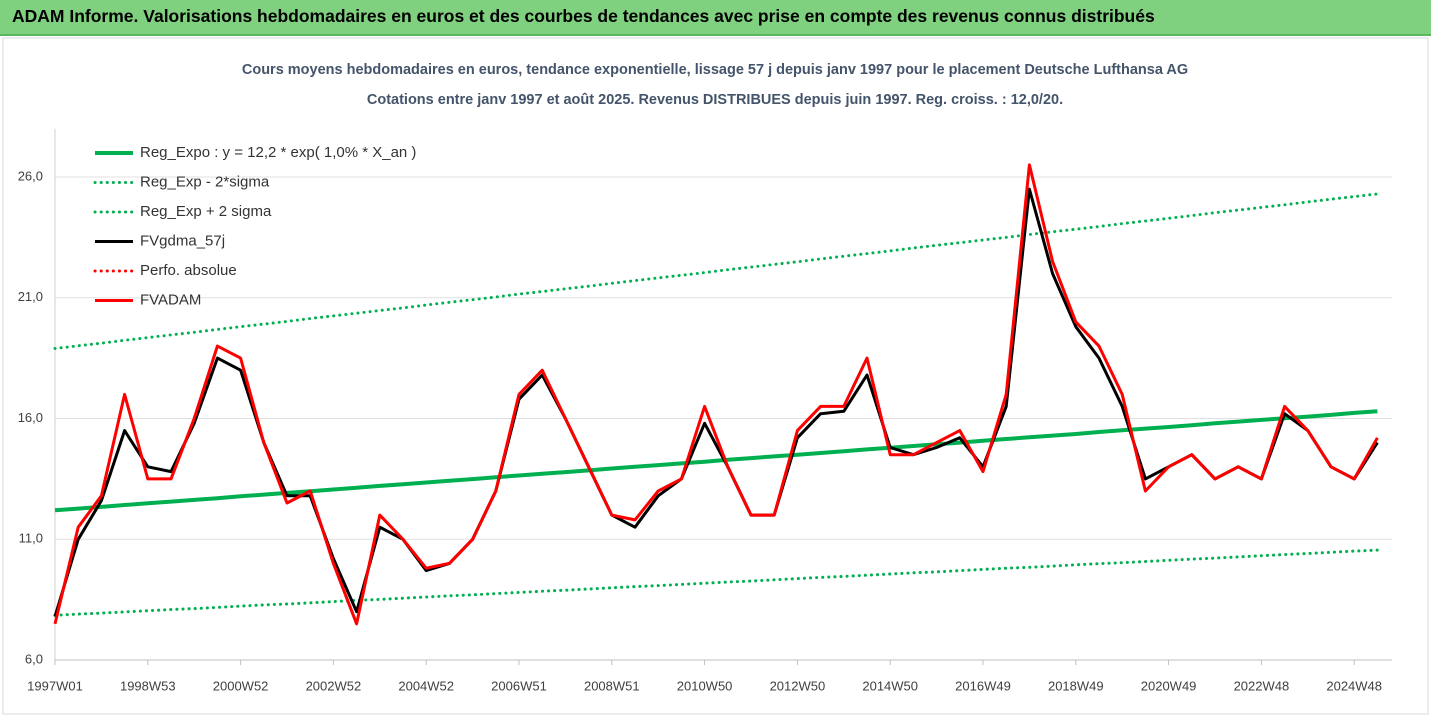 Image resolution: width=1431 pixels, height=718 pixels. What do you see at coordinates (1169, 685) in the screenshot?
I see `x-tick-label: 2020W49` at bounding box center [1169, 685].